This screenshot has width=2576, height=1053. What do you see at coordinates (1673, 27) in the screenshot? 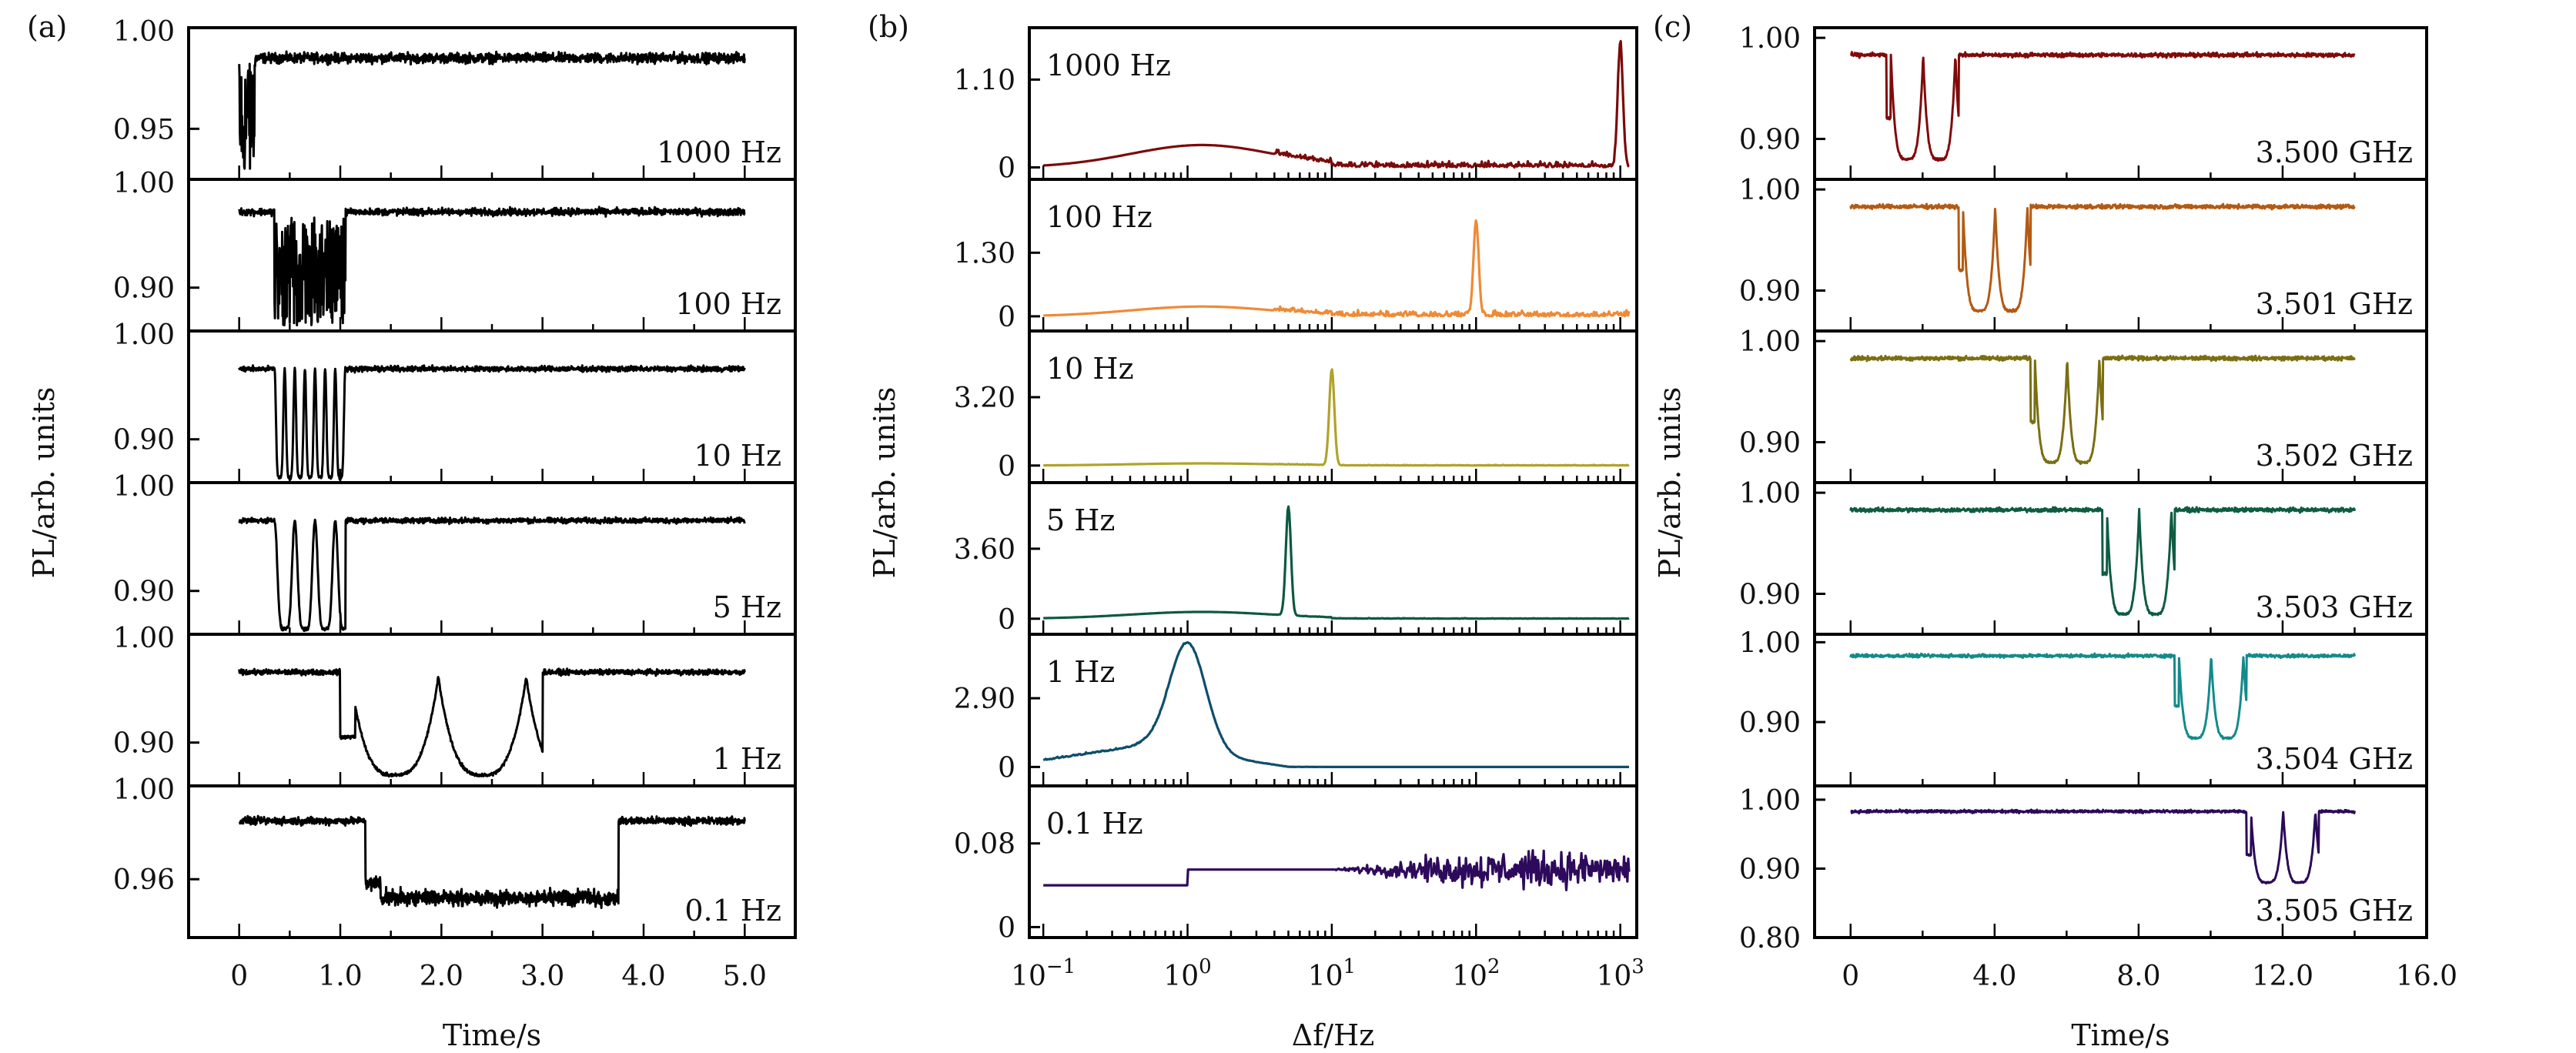
I see `panel-label: (c)` at bounding box center [1673, 27].